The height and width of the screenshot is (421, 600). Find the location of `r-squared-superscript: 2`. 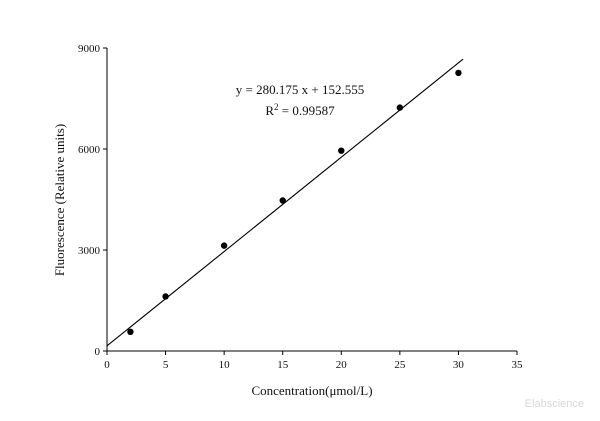

r-squared-superscript: 2 is located at coordinates (276, 107).